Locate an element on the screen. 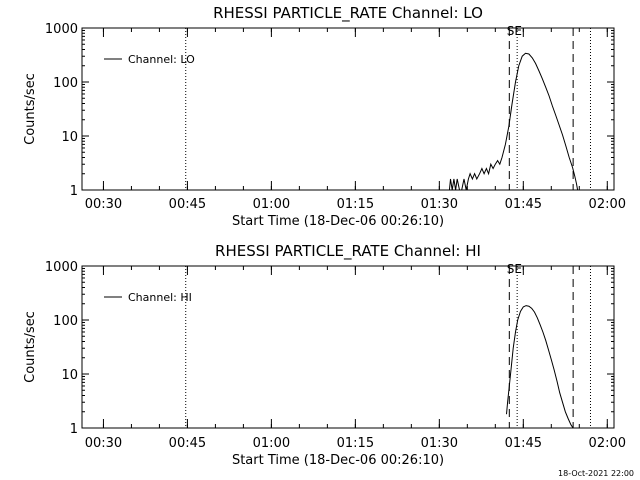  chart-title: RHESSI PARTICLE_RATE Channel: LO is located at coordinates (348, 13).